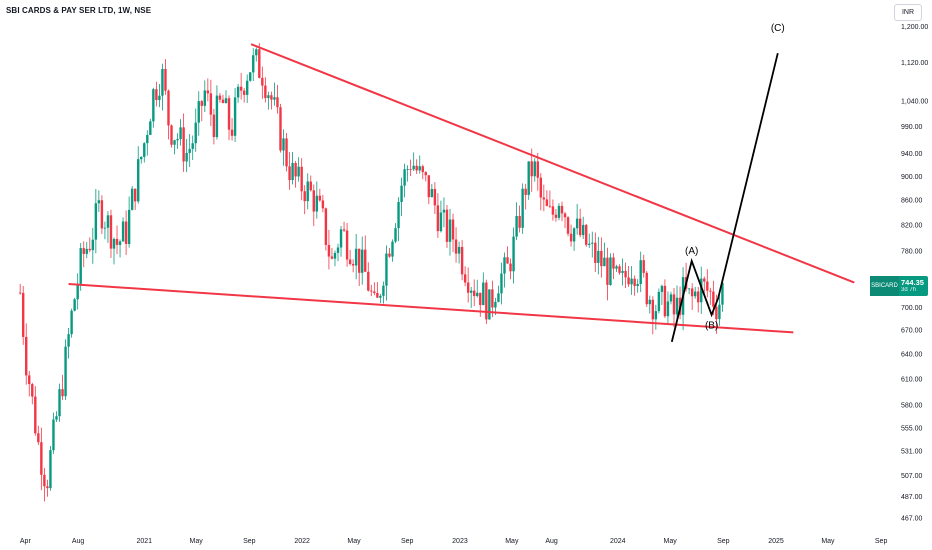 This screenshot has height=550, width=932. What do you see at coordinates (908, 12) in the screenshot?
I see `currency-button: INR` at bounding box center [908, 12].